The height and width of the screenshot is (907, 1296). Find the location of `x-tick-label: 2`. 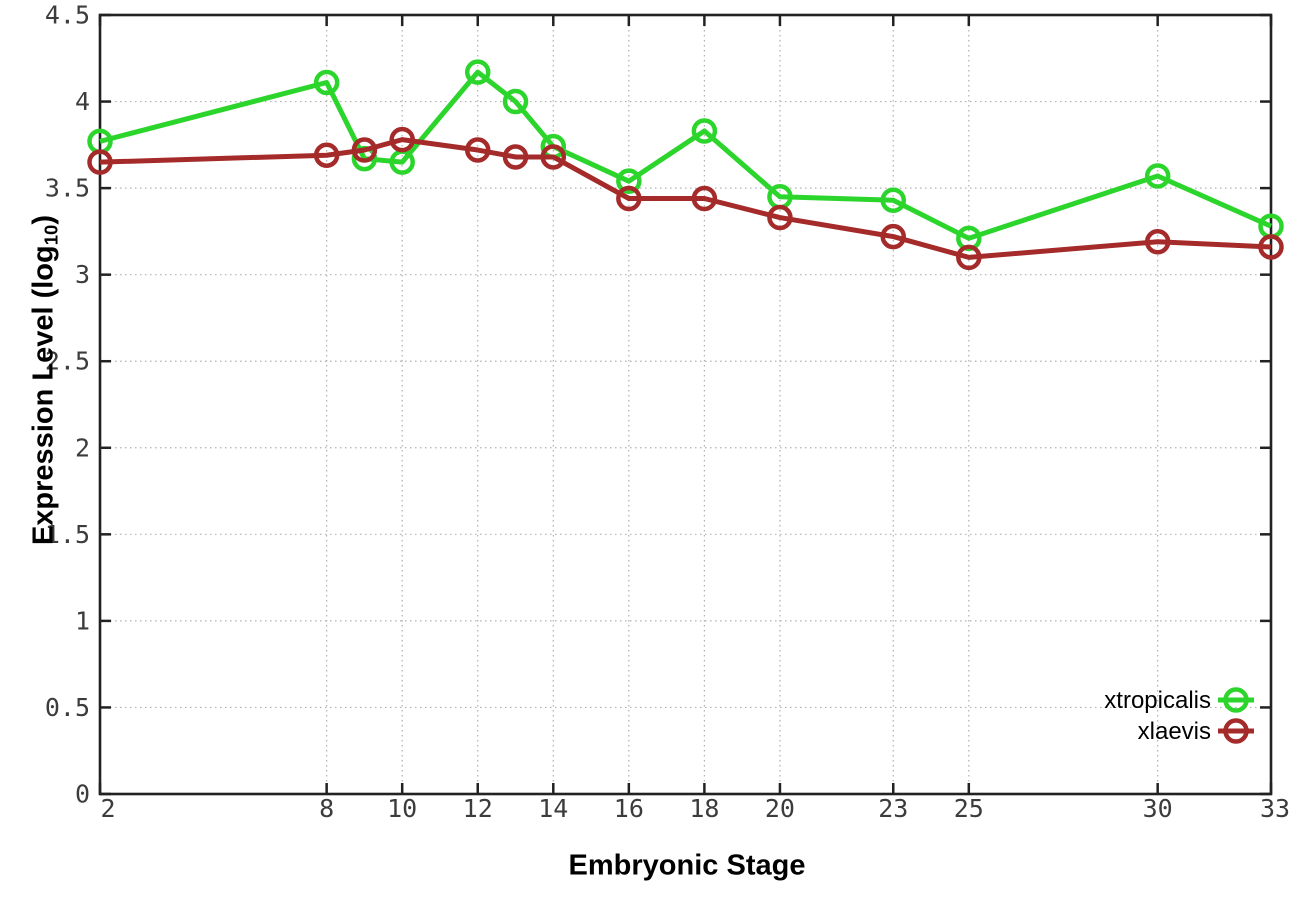

x-tick-label: 2 is located at coordinates (107, 808).